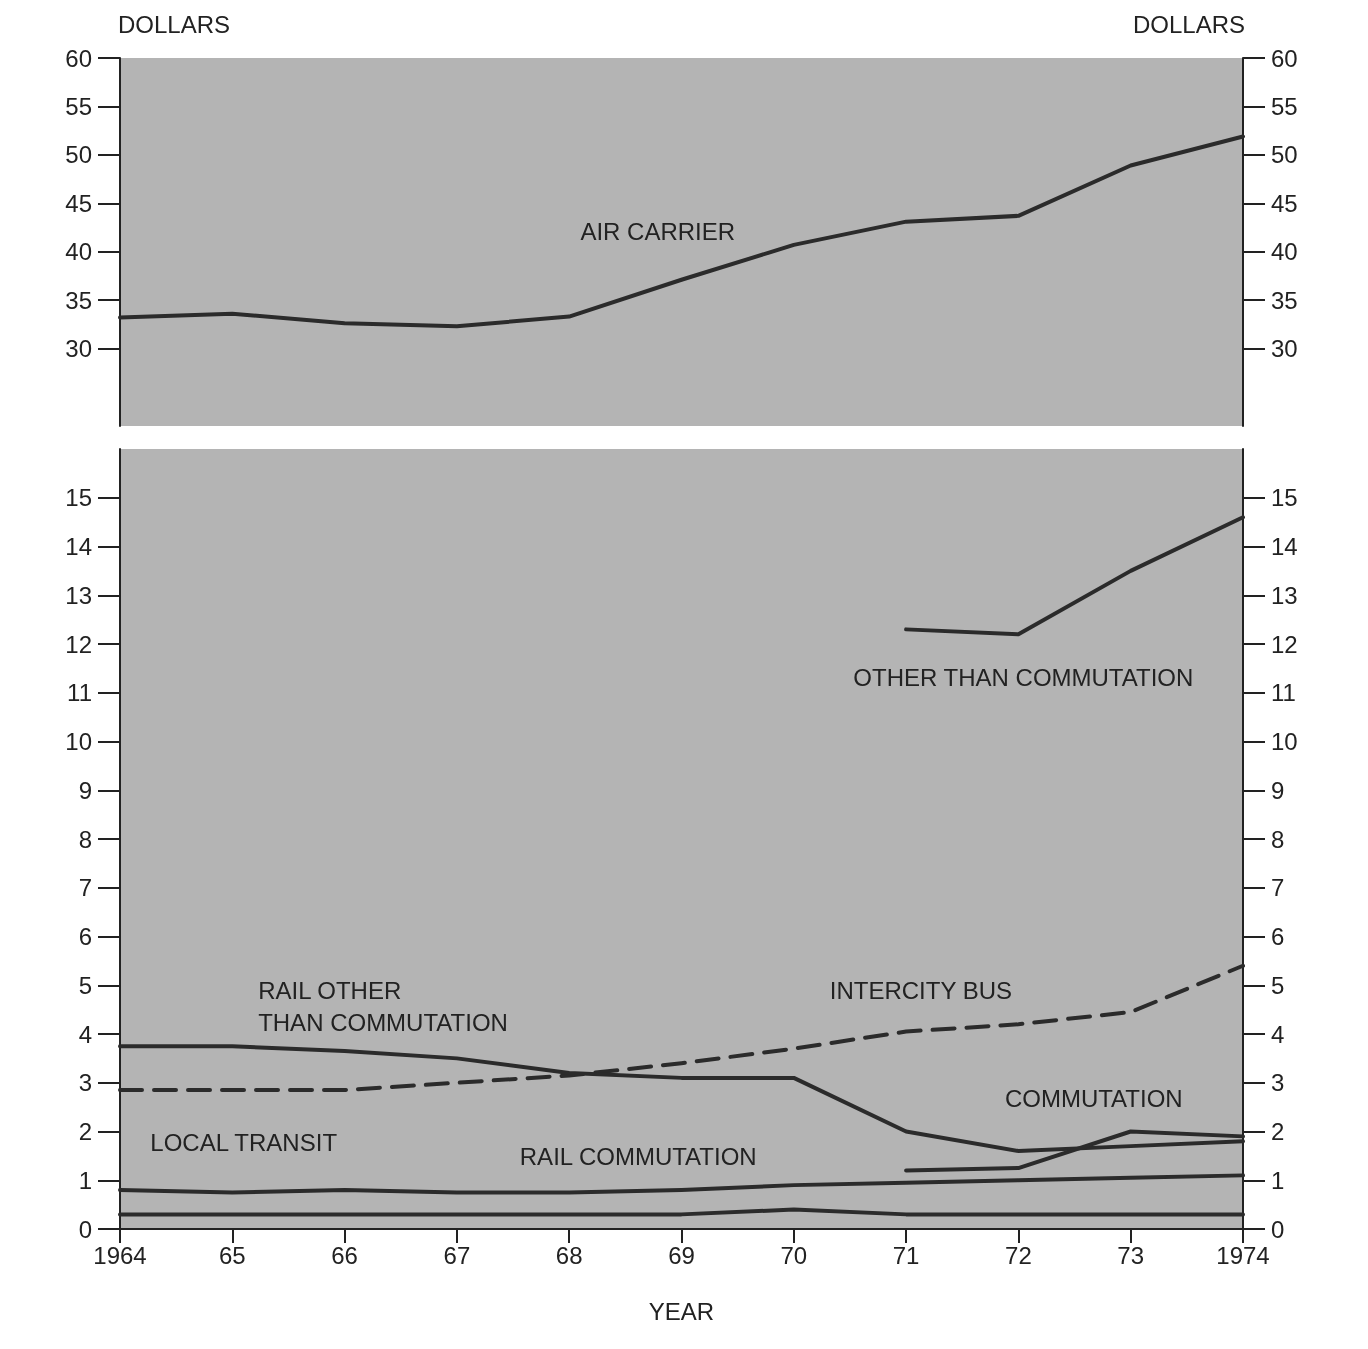  What do you see at coordinates (658, 232) in the screenshot?
I see `annotation: AIR CARRIER` at bounding box center [658, 232].